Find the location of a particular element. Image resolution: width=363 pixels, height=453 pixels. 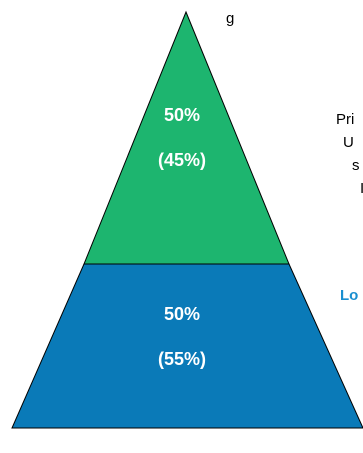

lower-subvalue-label: (55%) is located at coordinates (182, 359).